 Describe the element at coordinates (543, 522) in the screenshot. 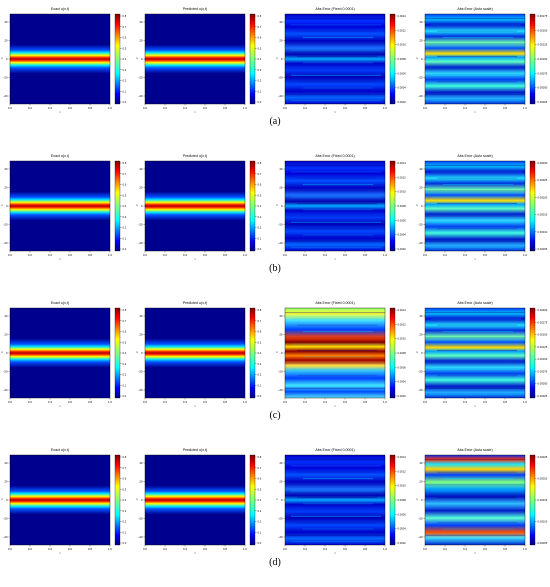

I see `colorbar-tick-label: 0.00010` at that location.